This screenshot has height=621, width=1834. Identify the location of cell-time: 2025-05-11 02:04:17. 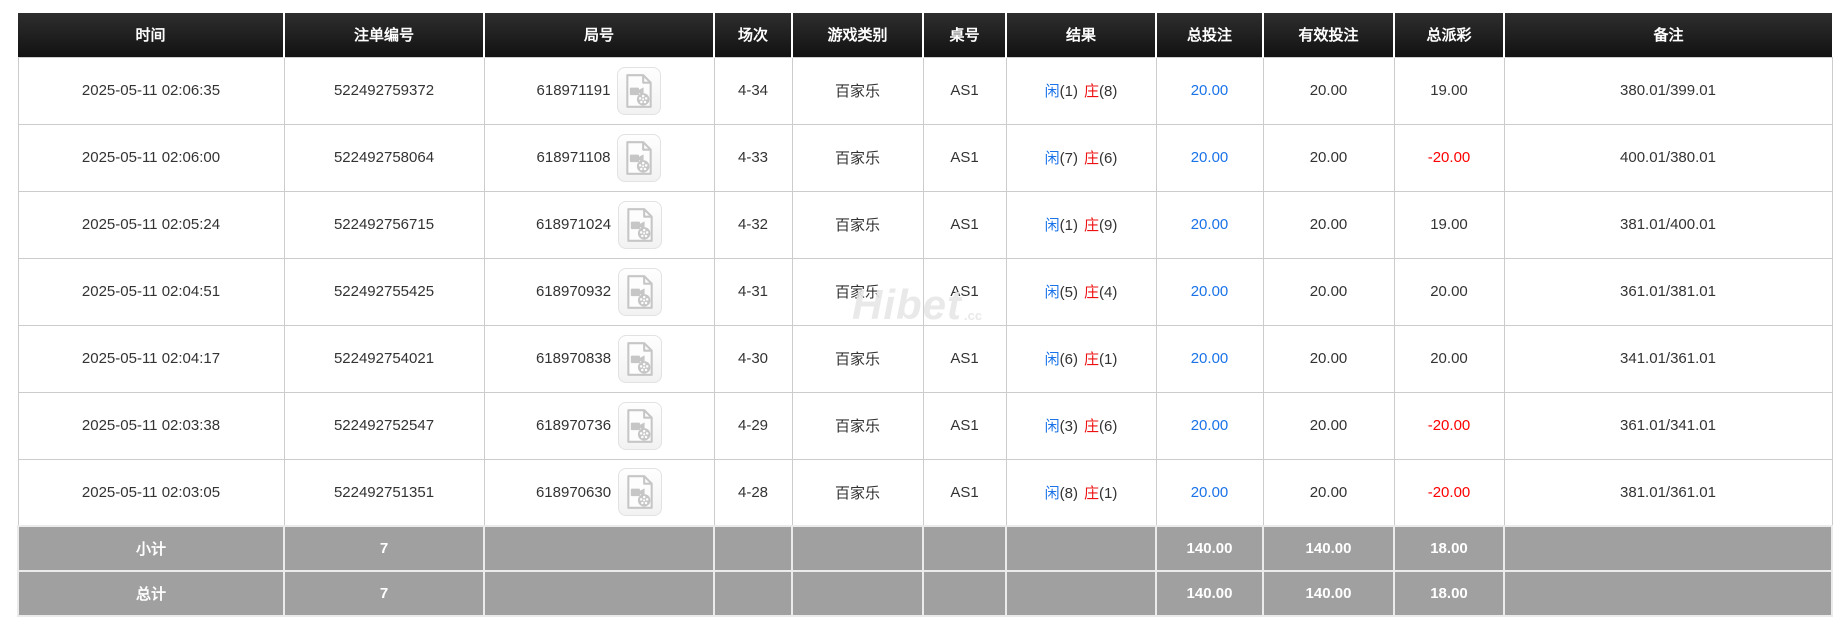
(151, 358).